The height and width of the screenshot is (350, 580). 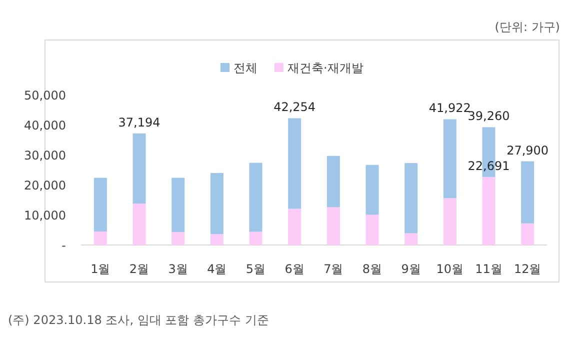 What do you see at coordinates (139, 269) in the screenshot?
I see `x-tick-label: 2월` at bounding box center [139, 269].